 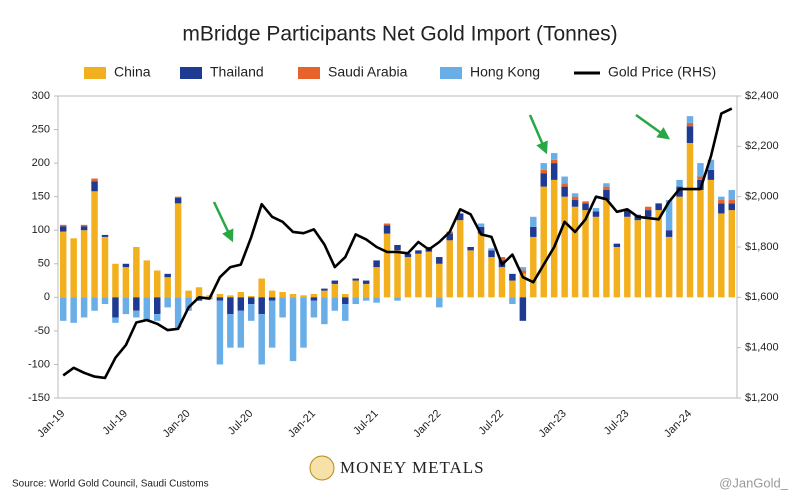 I want to click on y2-tick-label: $2,000, so click(x=762, y=197).